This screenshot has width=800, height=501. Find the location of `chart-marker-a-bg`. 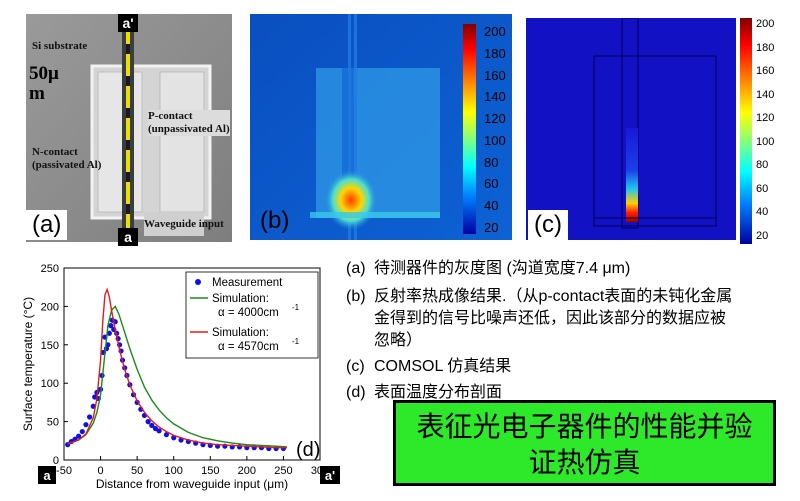

chart-marker-a-bg is located at coordinates (47, 475).